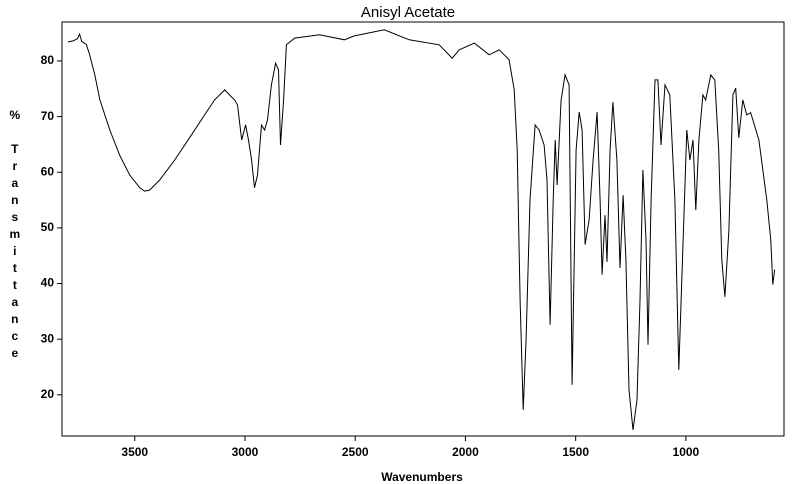 This screenshot has width=800, height=484. I want to click on x-tick-label: 3000, so click(245, 452).